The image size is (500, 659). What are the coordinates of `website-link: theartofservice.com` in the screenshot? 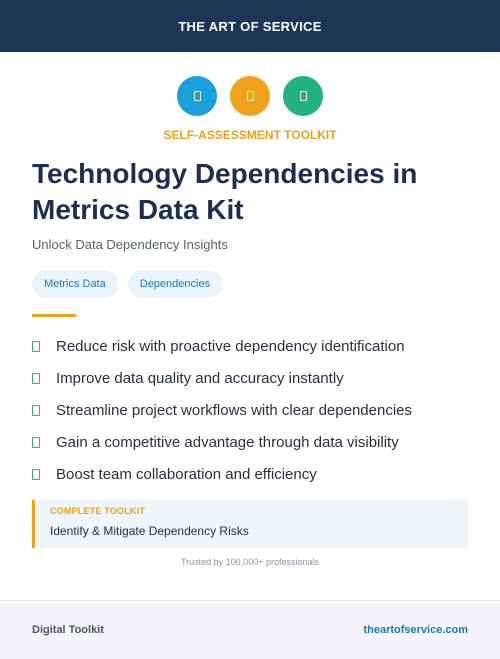 It's located at (415, 630).